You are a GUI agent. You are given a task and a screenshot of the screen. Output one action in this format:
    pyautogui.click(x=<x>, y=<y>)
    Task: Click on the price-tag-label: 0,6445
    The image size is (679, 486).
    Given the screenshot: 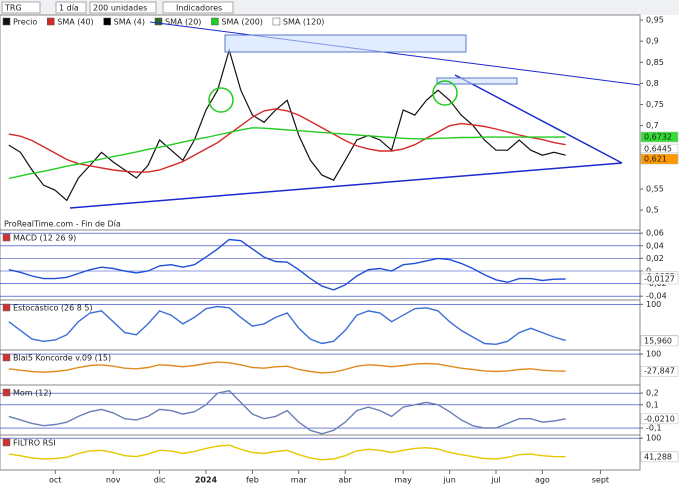 What is the action you would take?
    pyautogui.click(x=658, y=149)
    